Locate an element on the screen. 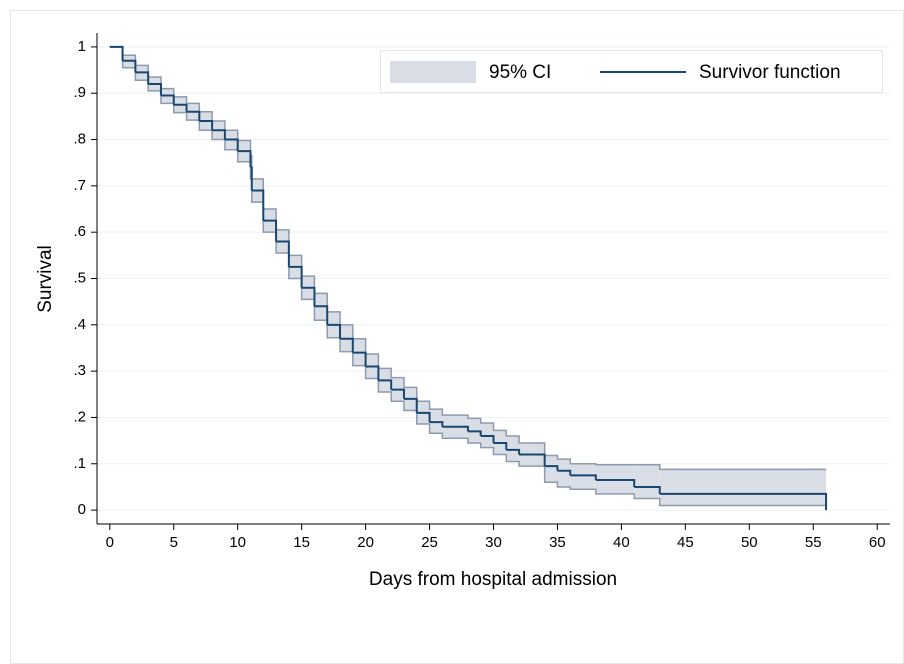  x-tick-label: 10 is located at coordinates (237, 542).